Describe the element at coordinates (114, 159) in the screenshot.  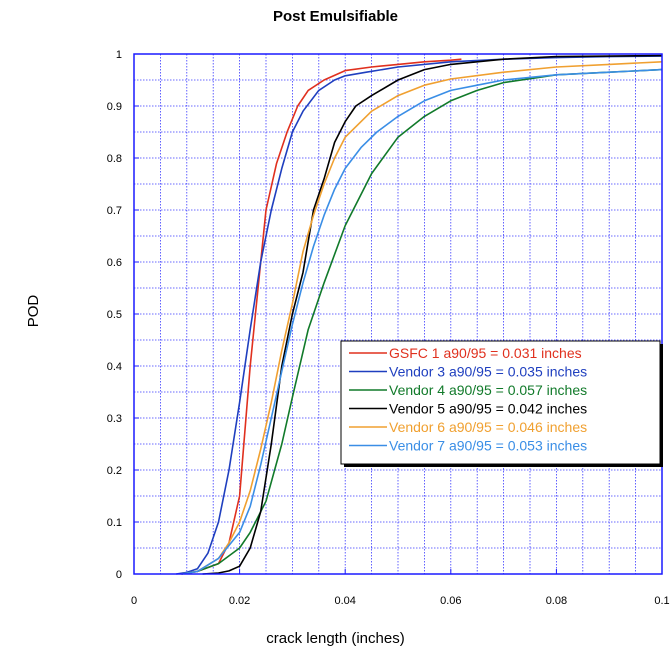
I see `y-tick-label: 0.8` at that location.